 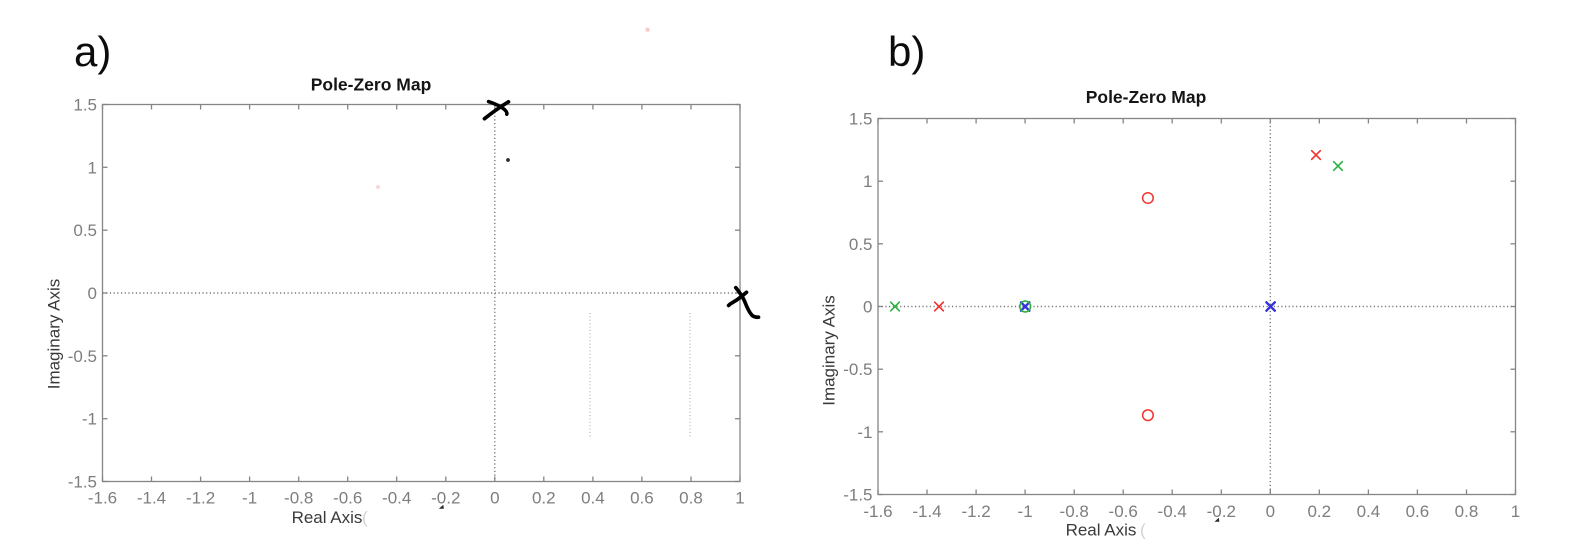 I want to click on svg-text: a), so click(x=92, y=51).